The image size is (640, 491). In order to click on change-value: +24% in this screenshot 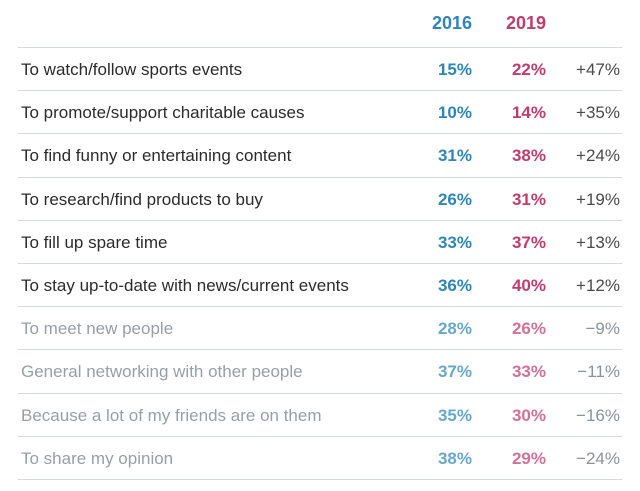, I will do `click(598, 156)`.